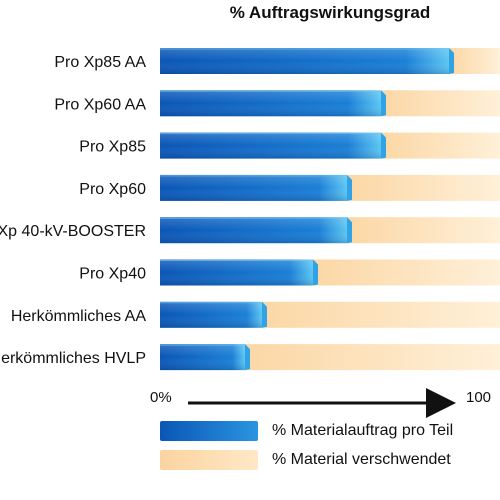 Image resolution: width=500 pixels, height=500 pixels. Describe the element at coordinates (330, 12) in the screenshot. I see `chart-title: % Auftragswirkungsgrad` at that location.